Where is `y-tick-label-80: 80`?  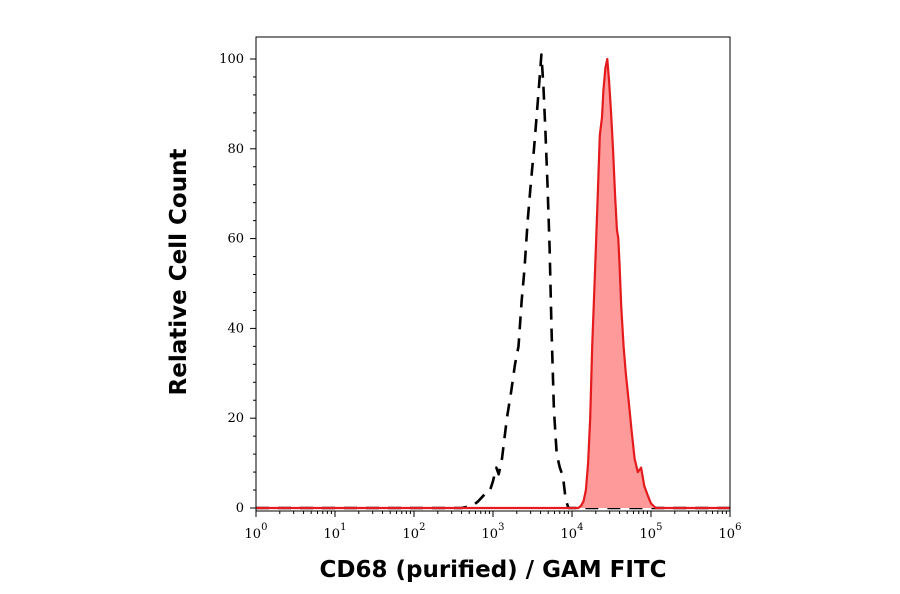 y-tick-label-80: 80 is located at coordinates (235, 149).